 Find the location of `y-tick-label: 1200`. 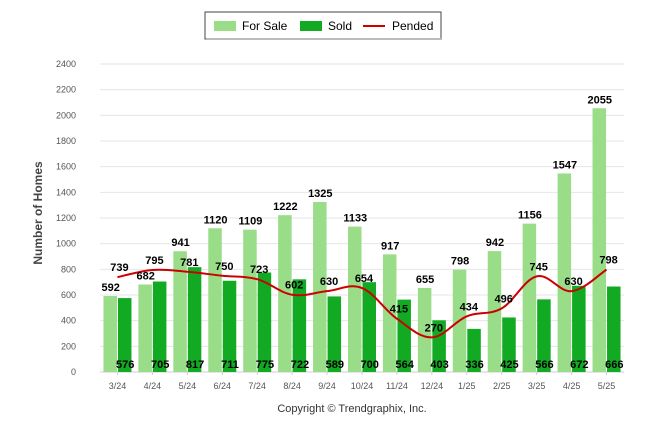

y-tick-label: 1200 is located at coordinates (66, 218).